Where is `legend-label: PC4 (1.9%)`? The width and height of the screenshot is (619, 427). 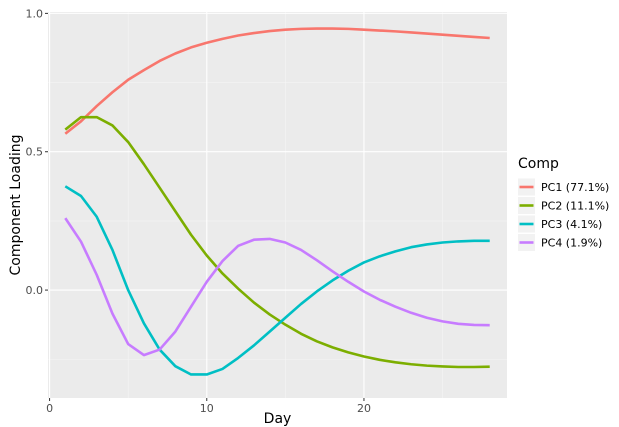 legend-label: PC4 (1.9%) is located at coordinates (571, 243).